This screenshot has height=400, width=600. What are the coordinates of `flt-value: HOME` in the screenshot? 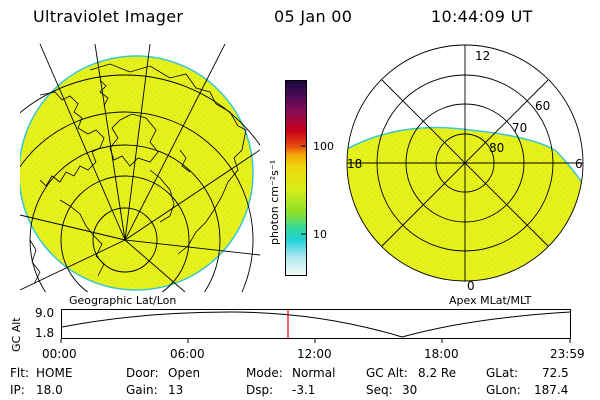 It's located at (54, 373).